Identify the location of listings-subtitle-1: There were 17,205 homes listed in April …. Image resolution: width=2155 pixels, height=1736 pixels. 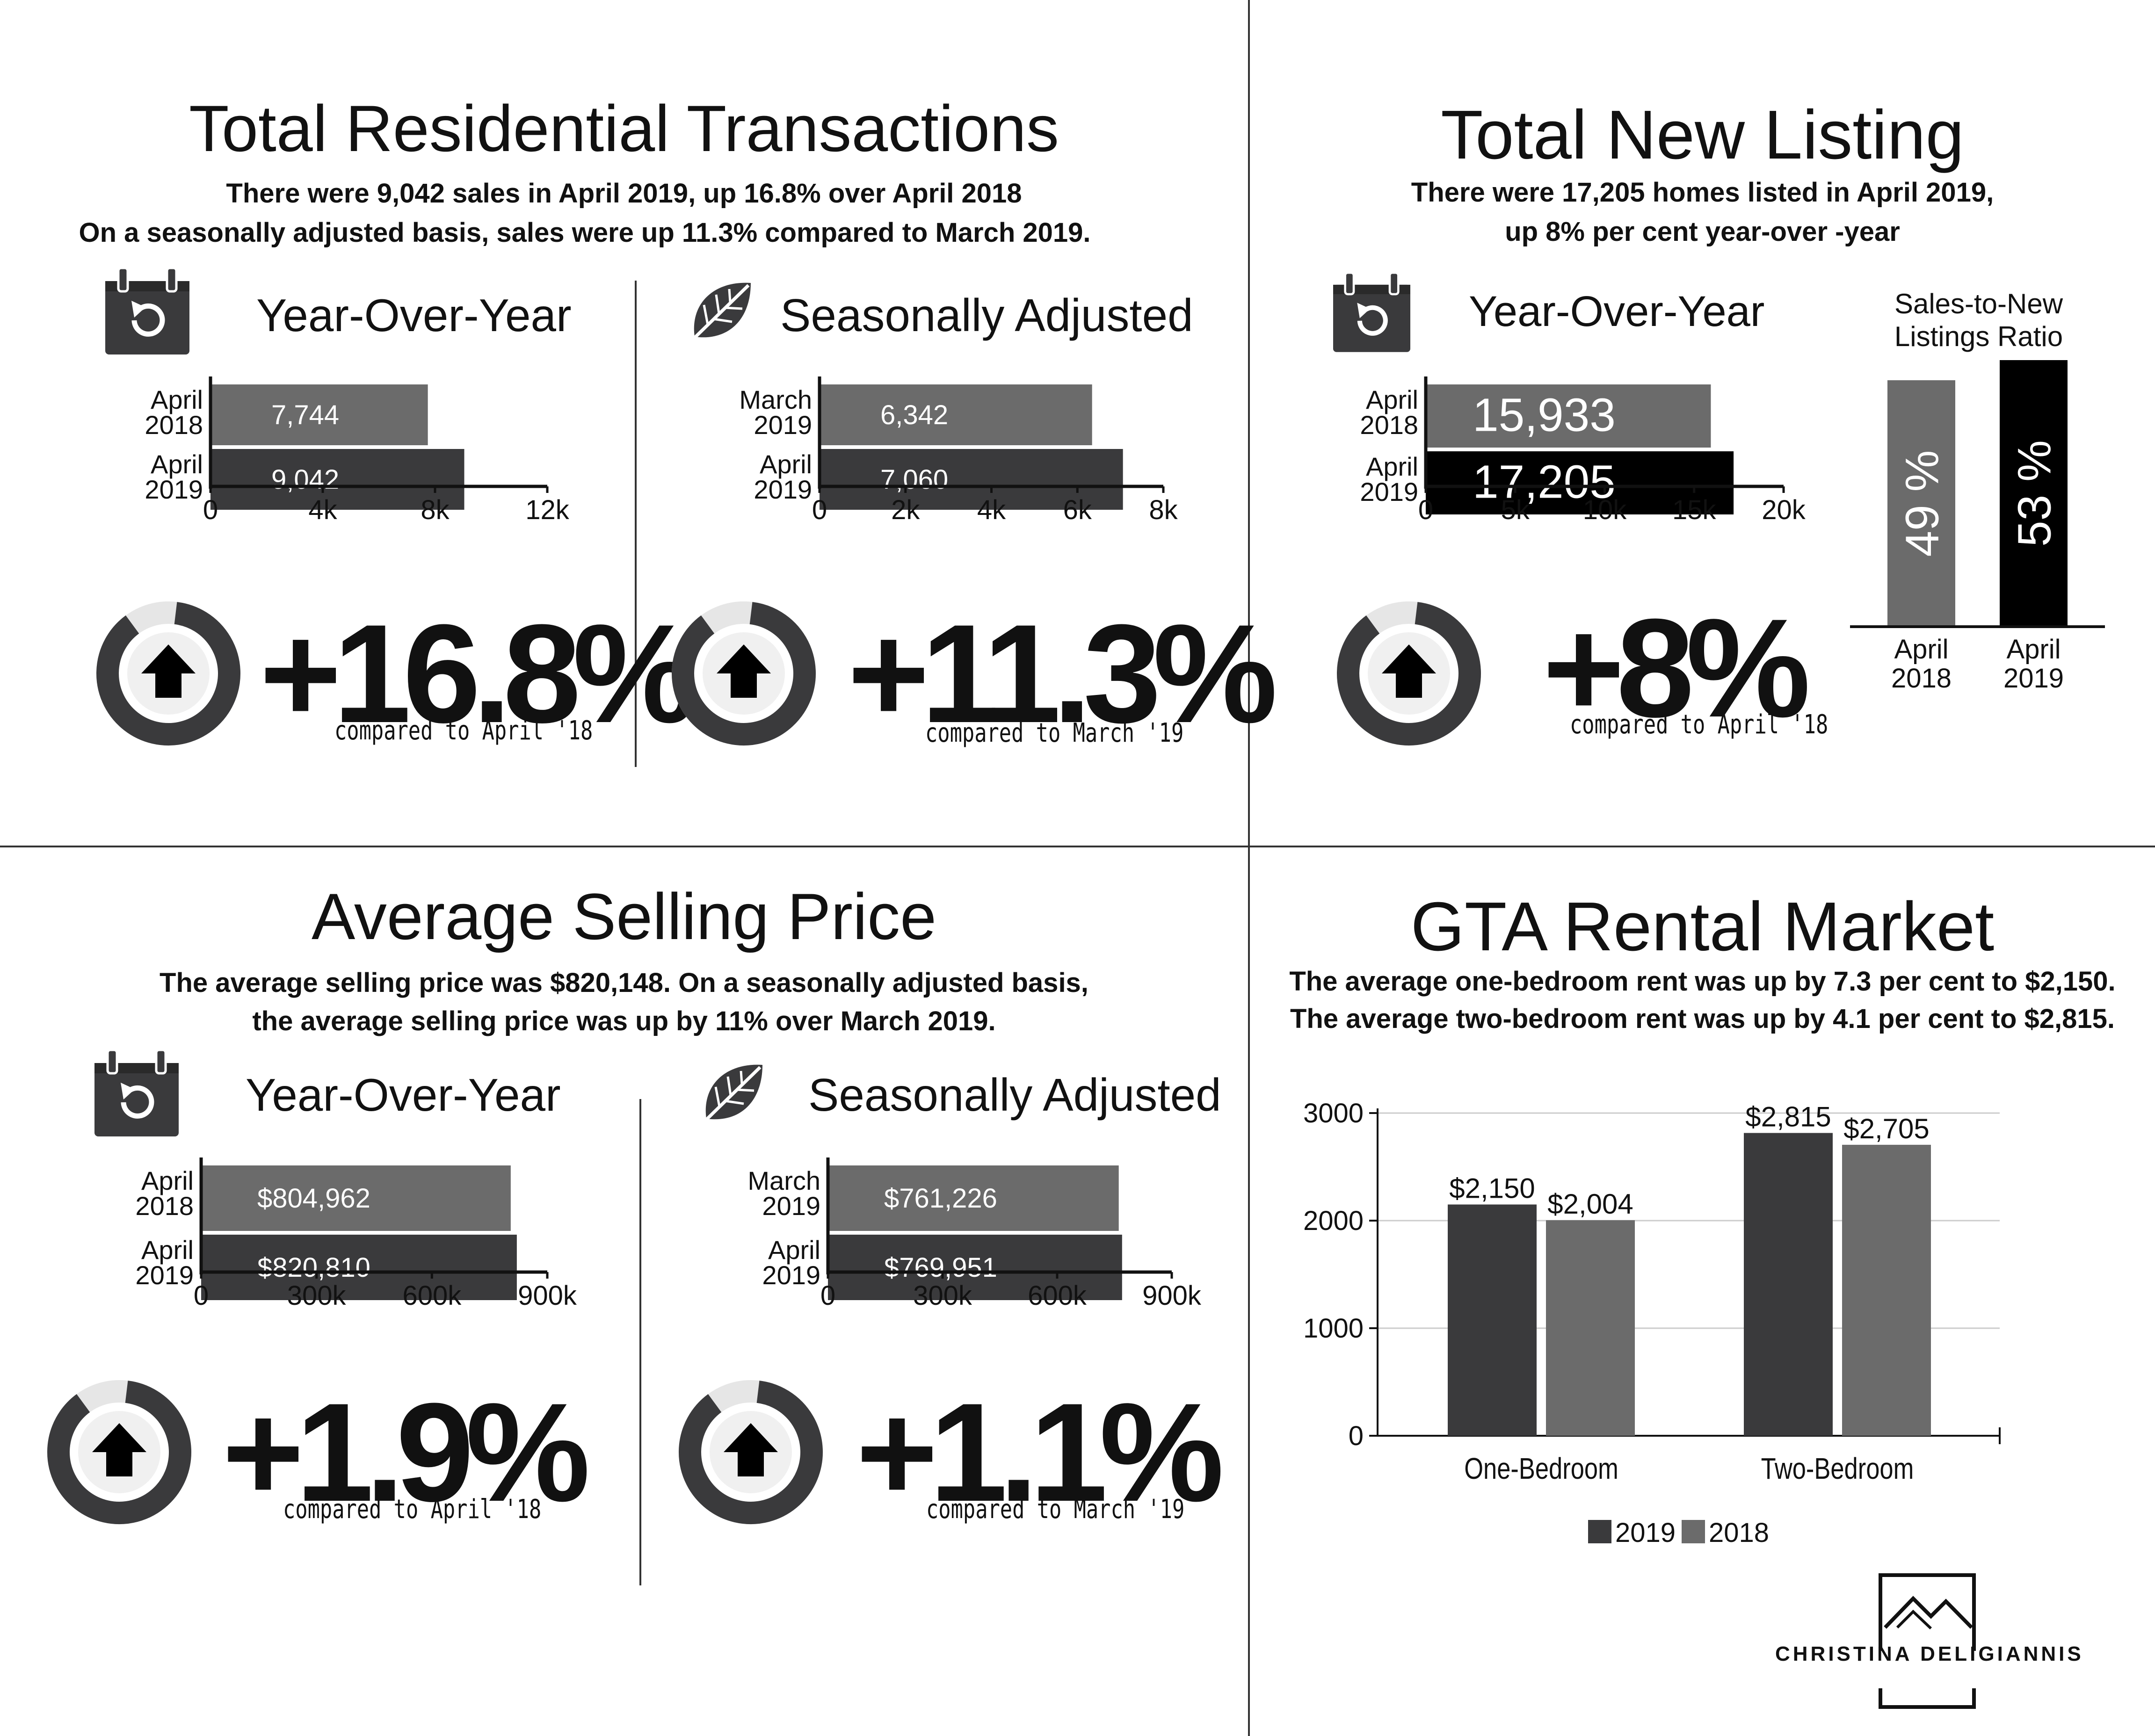
(1702, 192).